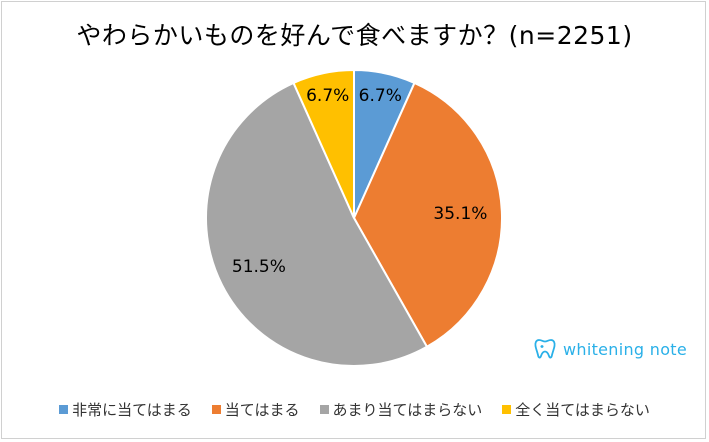  What do you see at coordinates (460, 214) in the screenshot?
I see `slice-value-label: 35.1%` at bounding box center [460, 214].